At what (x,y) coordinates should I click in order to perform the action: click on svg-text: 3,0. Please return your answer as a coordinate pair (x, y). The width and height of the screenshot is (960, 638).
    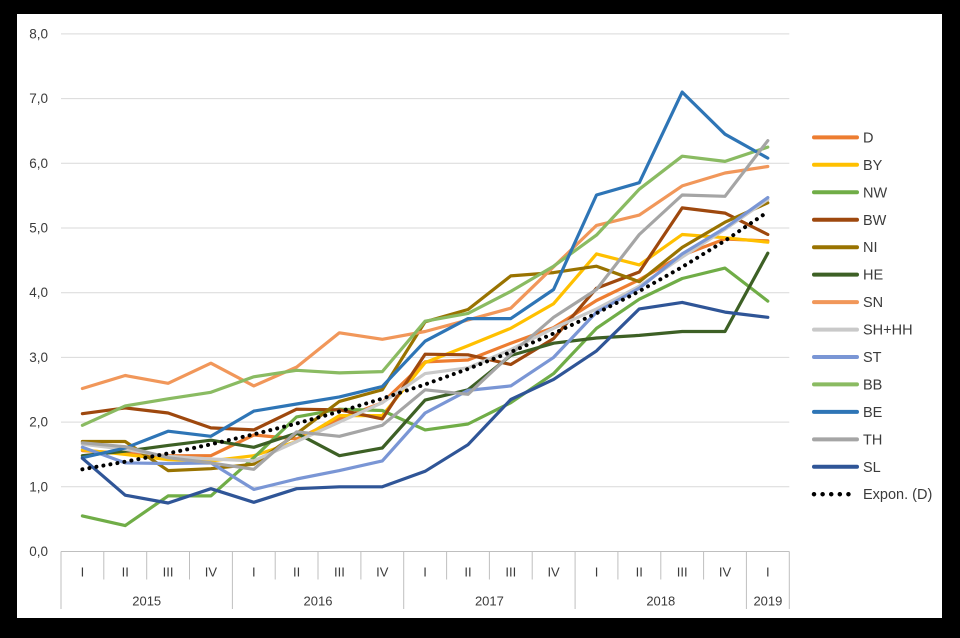
    Looking at the image, I should click on (38, 357).